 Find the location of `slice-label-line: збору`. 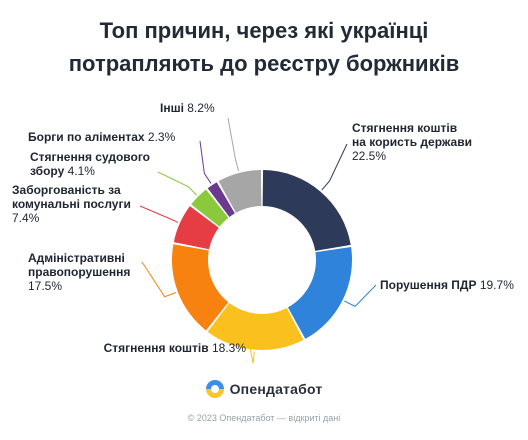

slice-label-line: збору is located at coordinates (47, 171).